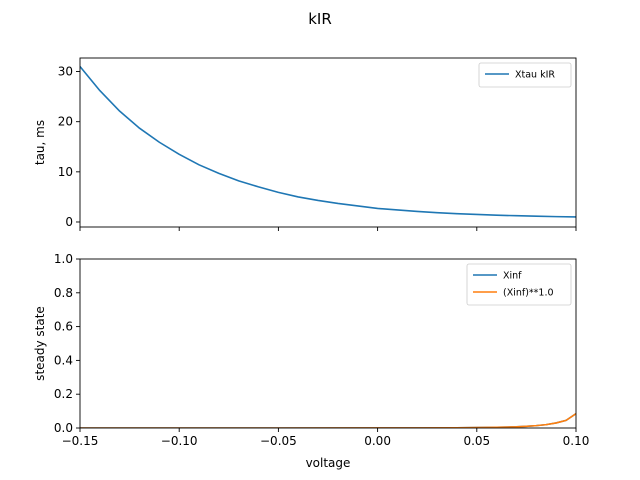 The height and width of the screenshot is (480, 640). I want to click on y-tick-label: 0.6, so click(63, 327).